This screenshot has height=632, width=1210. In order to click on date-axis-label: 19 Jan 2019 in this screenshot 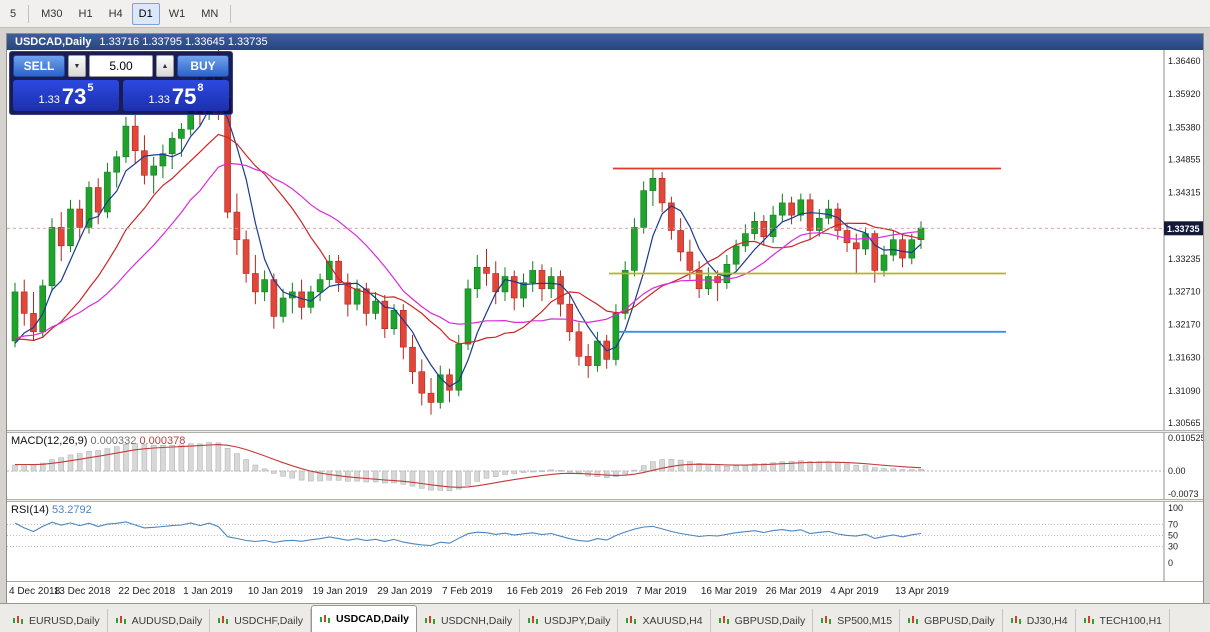, I will do `click(340, 591)`.